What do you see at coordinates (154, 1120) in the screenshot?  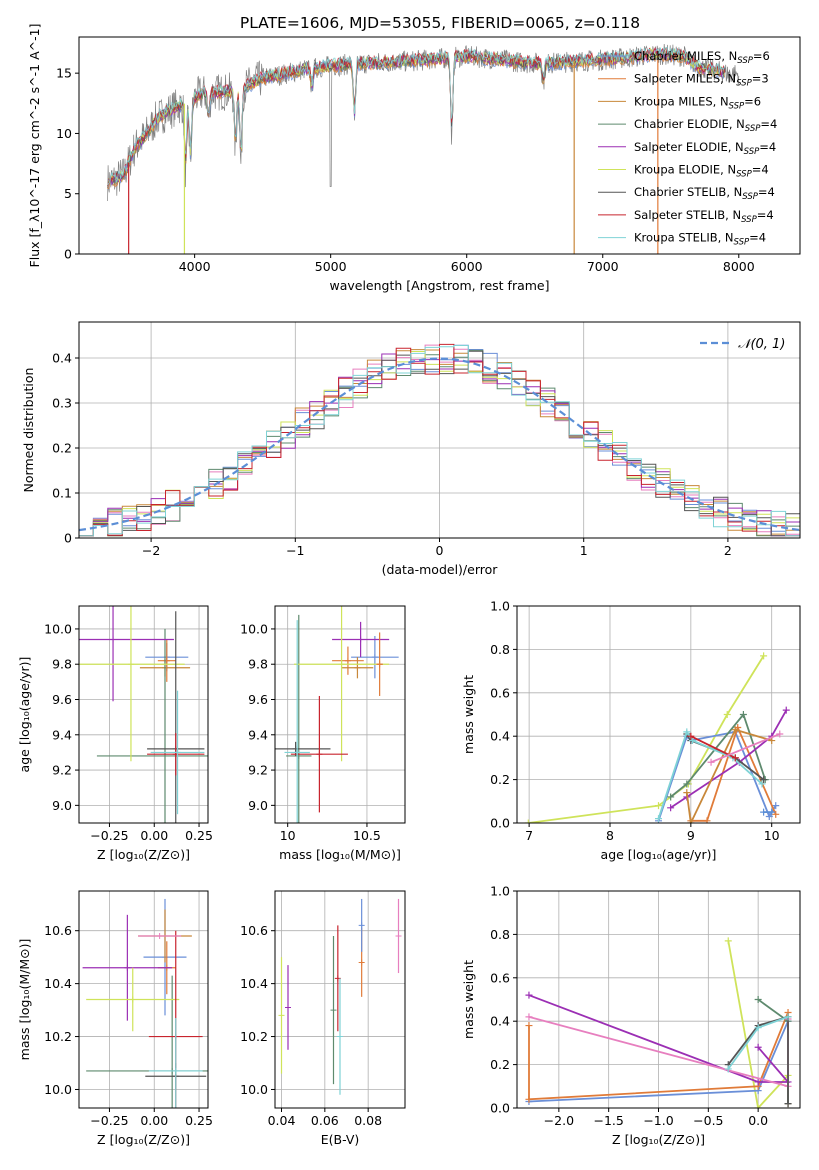 I see `x-tick-label: 0.00` at bounding box center [154, 1120].